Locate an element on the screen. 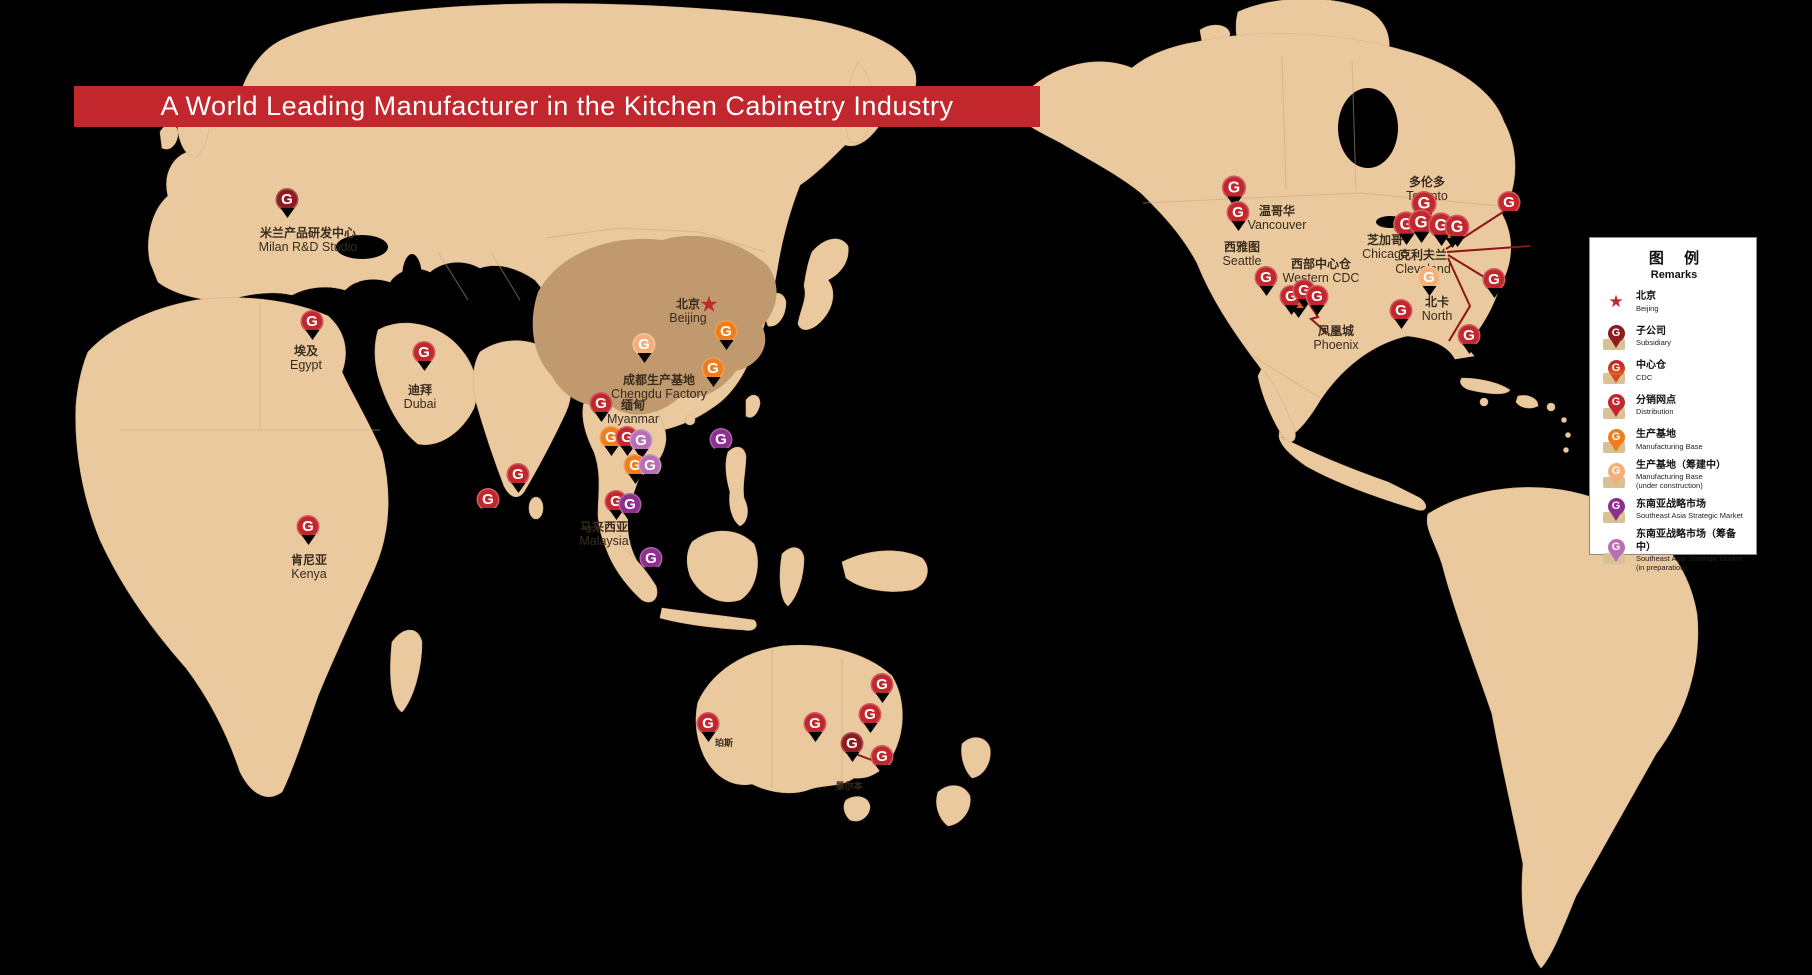 The image size is (1812, 975). map-label-phoenix: 凤凰城 Phoenix is located at coordinates (1335, 338).